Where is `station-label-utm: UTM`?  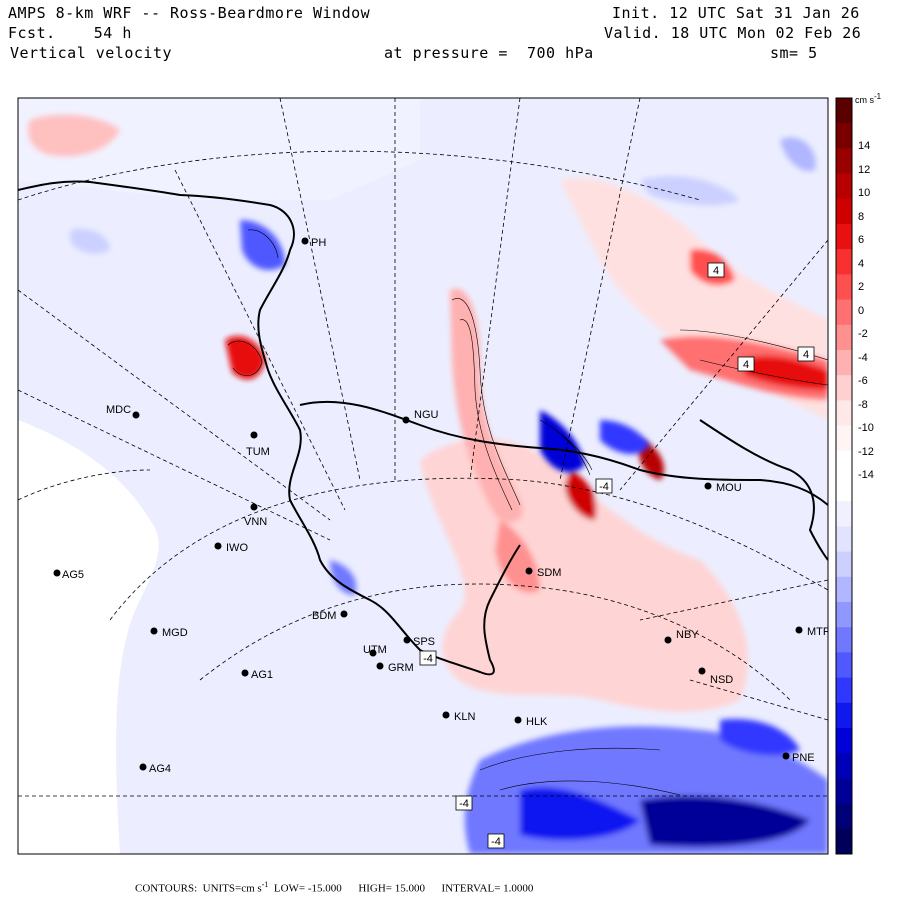 station-label-utm: UTM is located at coordinates (375, 650).